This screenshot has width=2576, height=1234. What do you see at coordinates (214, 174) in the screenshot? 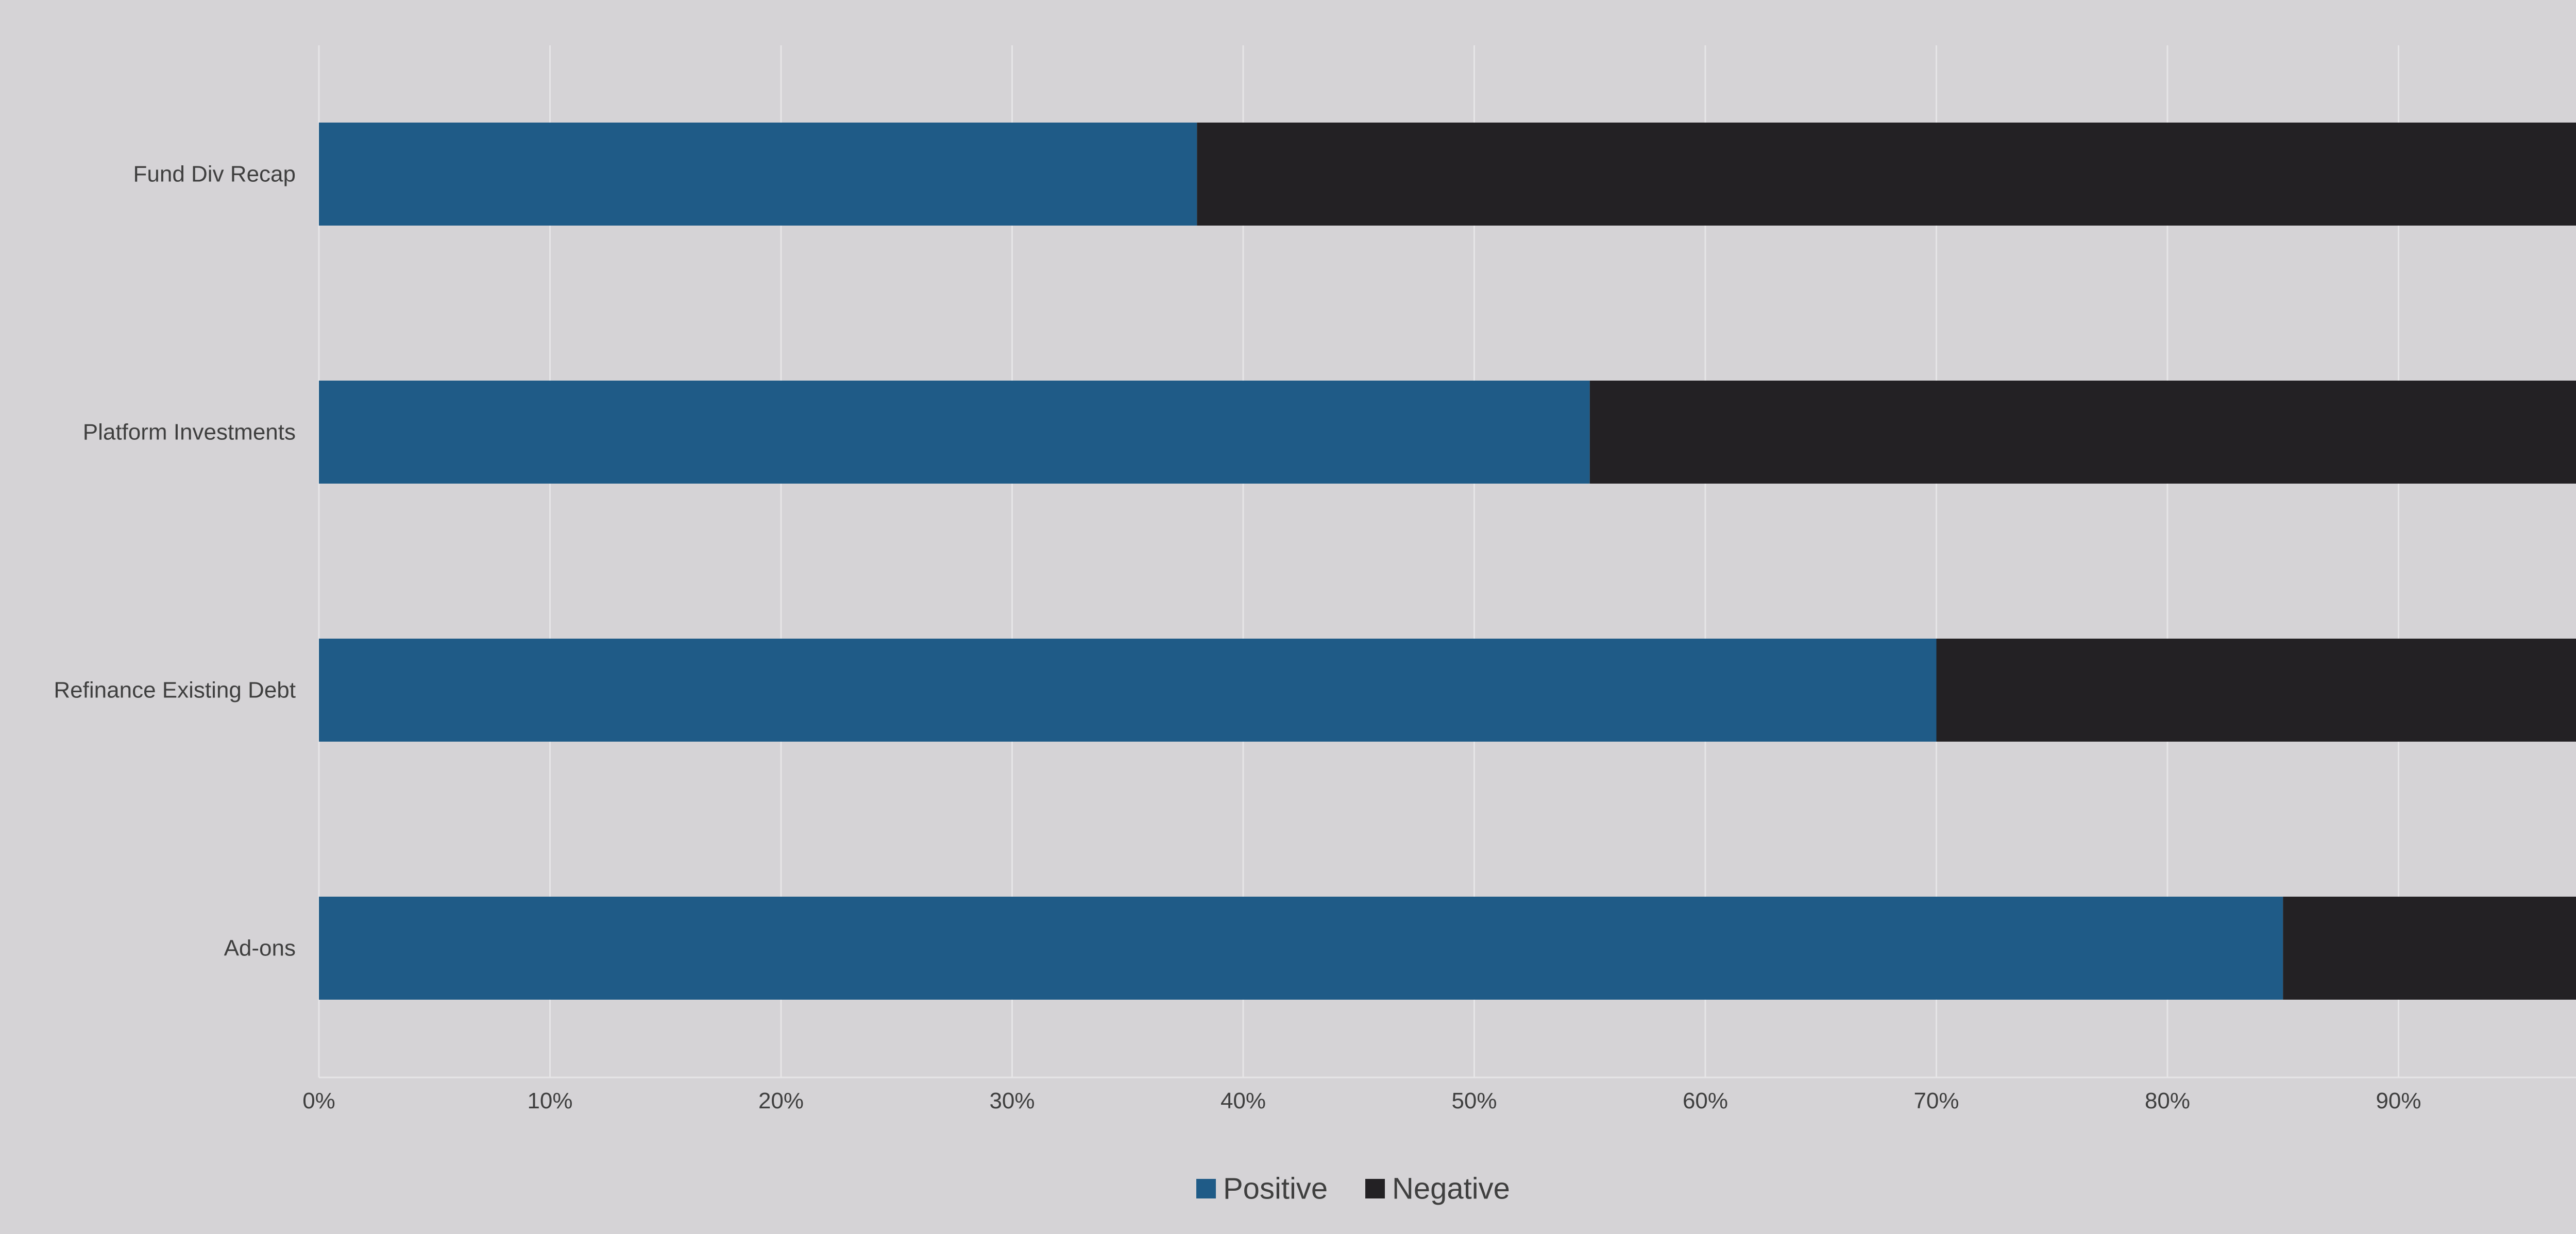
I see `category-label: Fund Div Recap` at bounding box center [214, 174].